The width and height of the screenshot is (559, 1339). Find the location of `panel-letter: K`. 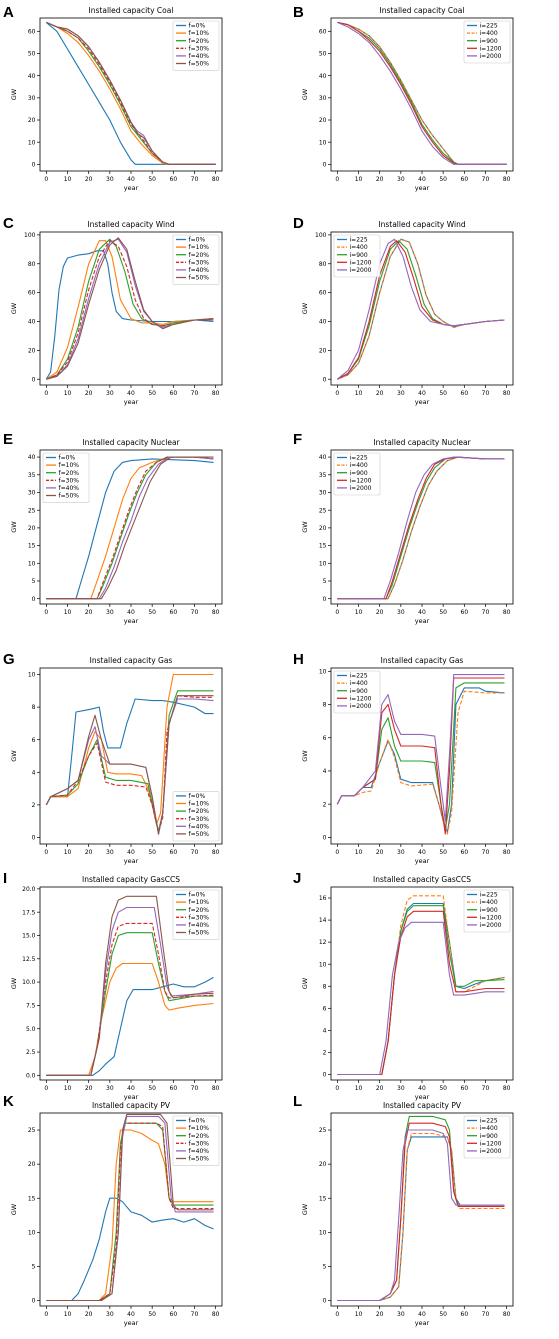

panel-letter: K is located at coordinates (8, 1101).